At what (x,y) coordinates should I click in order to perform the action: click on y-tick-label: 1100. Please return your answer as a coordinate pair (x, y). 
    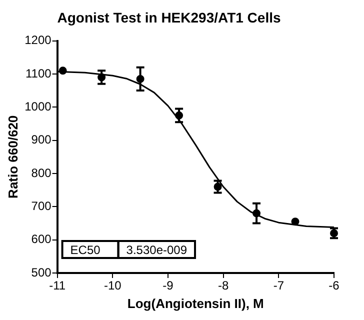
    Looking at the image, I should click on (38, 73).